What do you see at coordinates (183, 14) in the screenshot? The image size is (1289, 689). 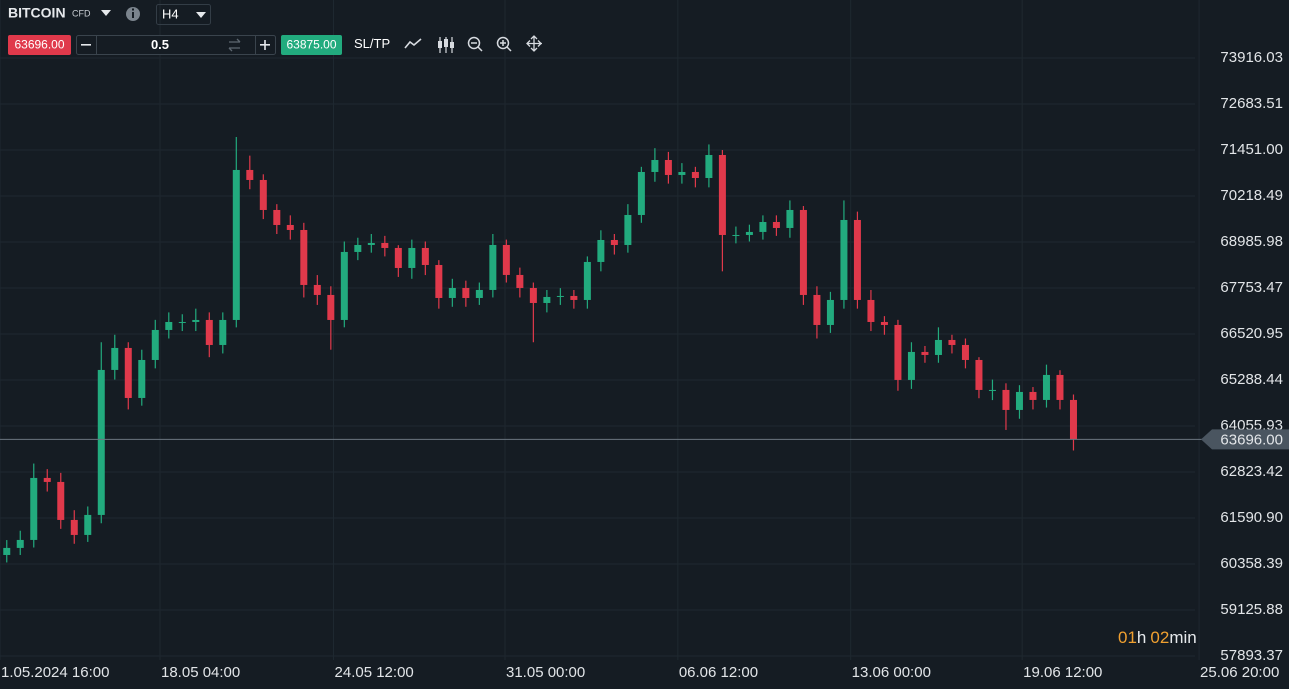 I see `timeframe-box` at bounding box center [183, 14].